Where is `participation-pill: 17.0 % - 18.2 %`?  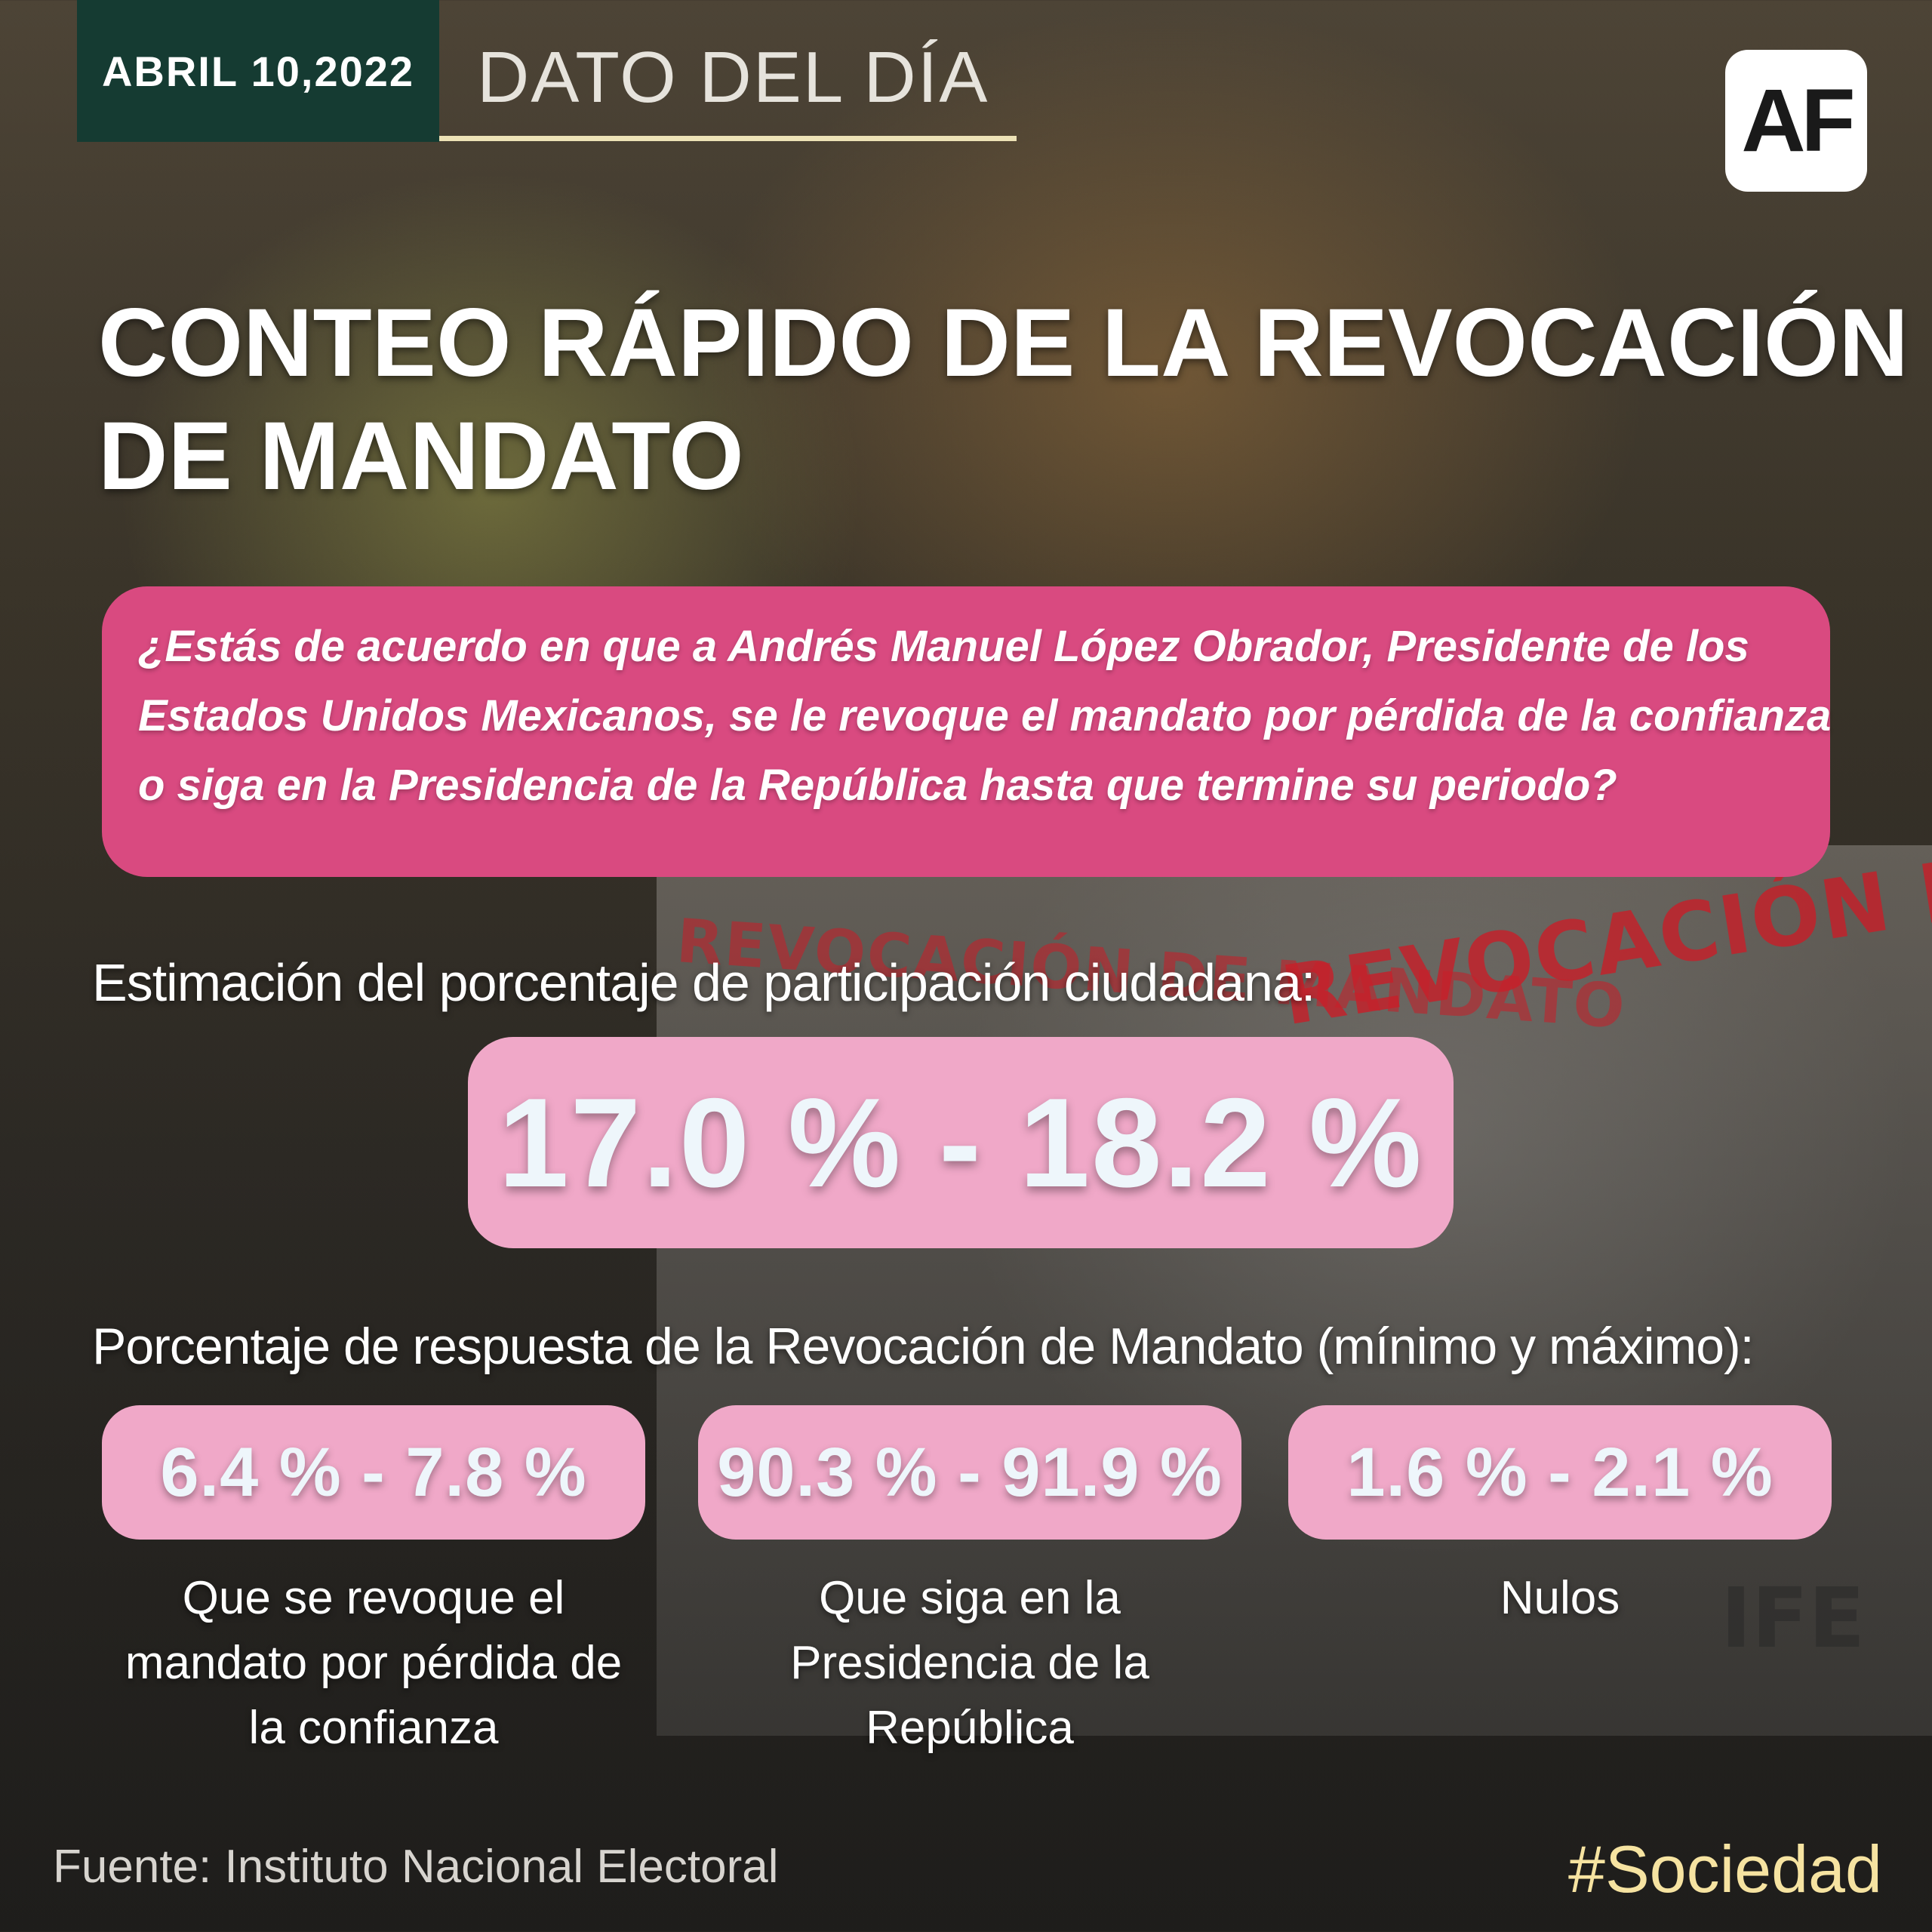
participation-pill: 17.0 % - 18.2 % is located at coordinates (961, 1142).